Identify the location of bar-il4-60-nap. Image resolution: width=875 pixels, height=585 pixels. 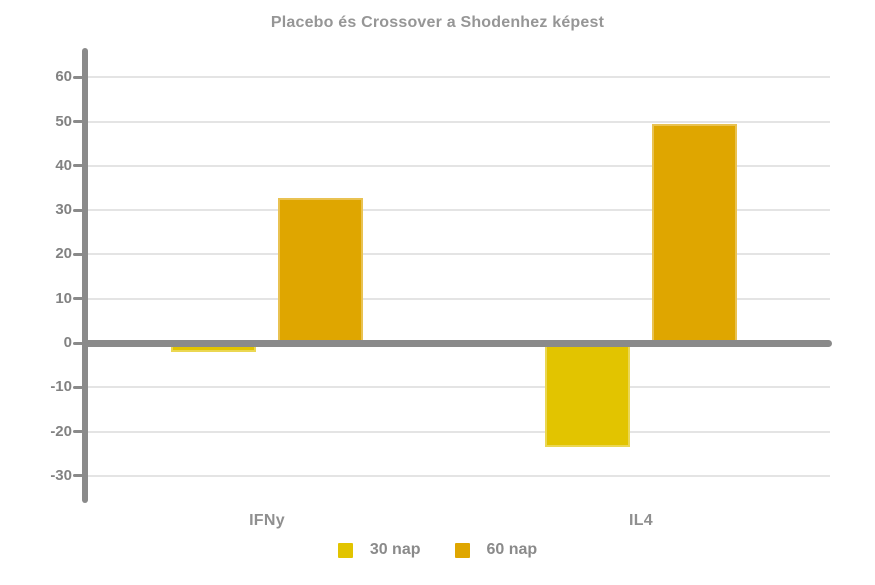
(694, 233).